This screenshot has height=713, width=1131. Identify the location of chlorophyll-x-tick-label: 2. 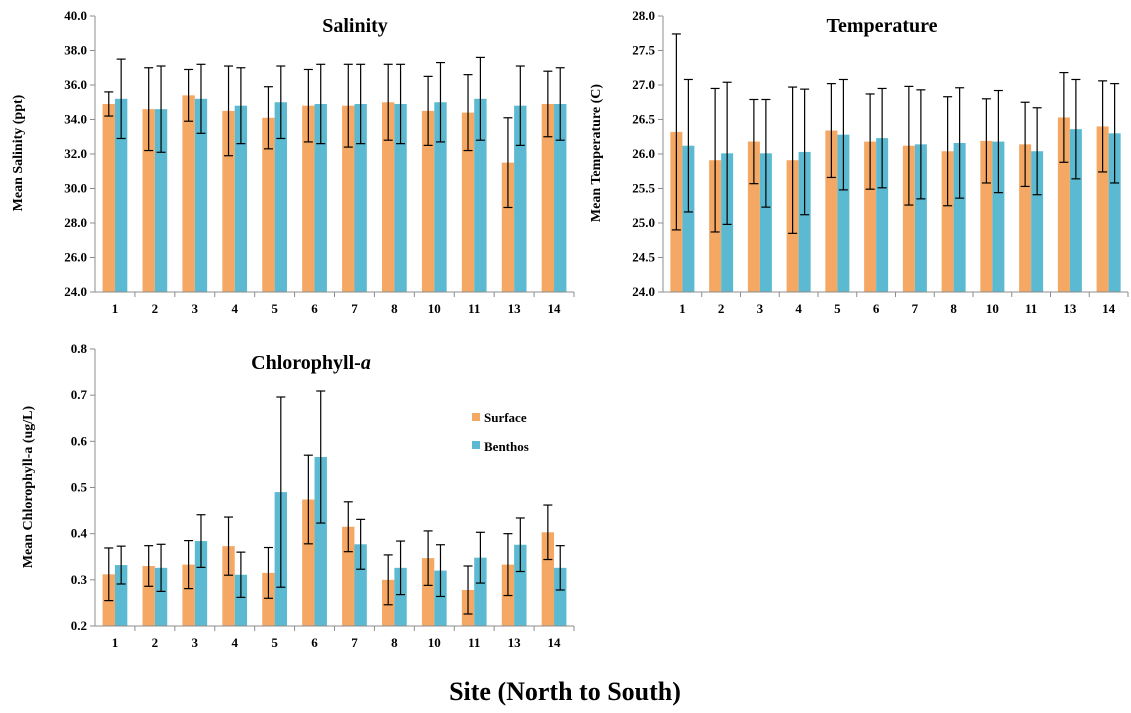
(155, 642).